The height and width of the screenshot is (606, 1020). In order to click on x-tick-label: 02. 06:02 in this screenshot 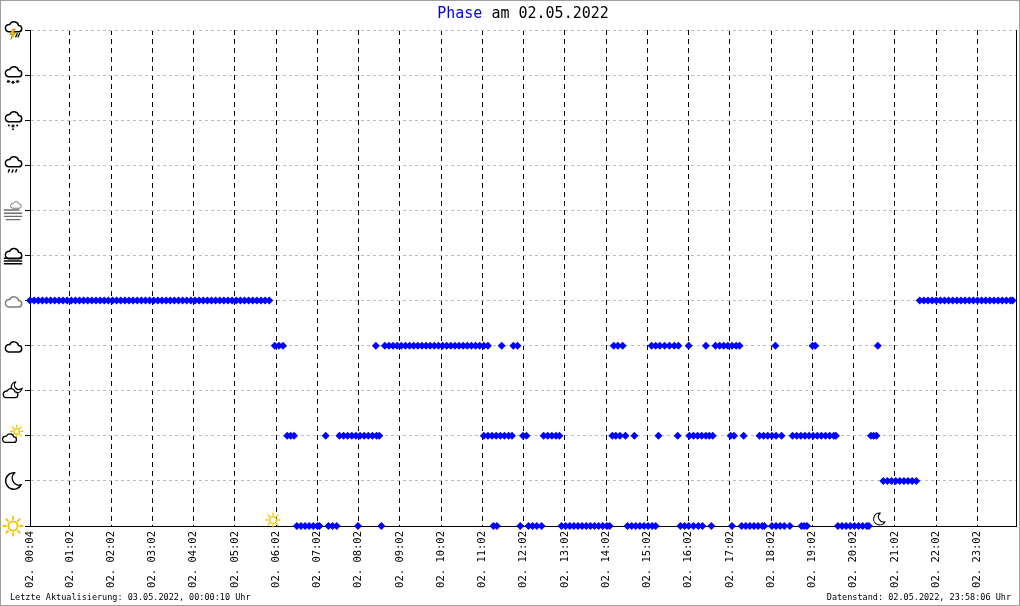, I will do `click(274, 559)`.